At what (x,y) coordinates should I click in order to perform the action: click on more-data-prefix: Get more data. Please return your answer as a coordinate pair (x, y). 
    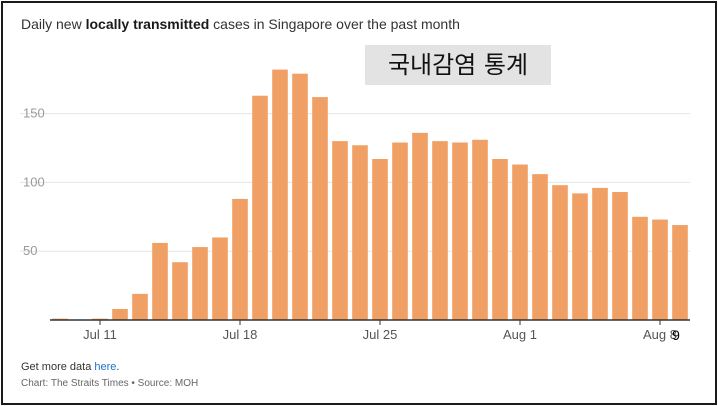
    Looking at the image, I should click on (58, 367).